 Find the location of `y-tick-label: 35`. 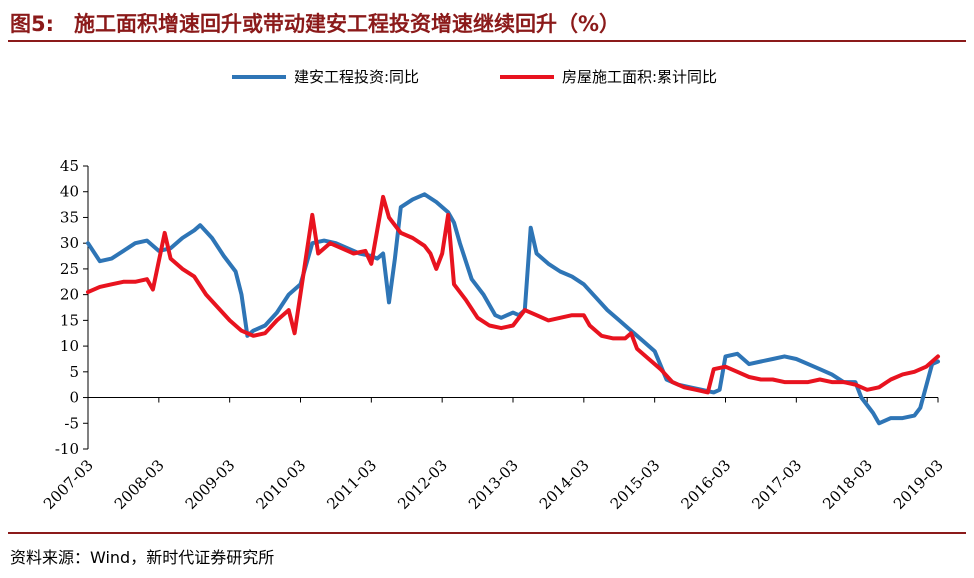

y-tick-label: 35 is located at coordinates (69, 217).